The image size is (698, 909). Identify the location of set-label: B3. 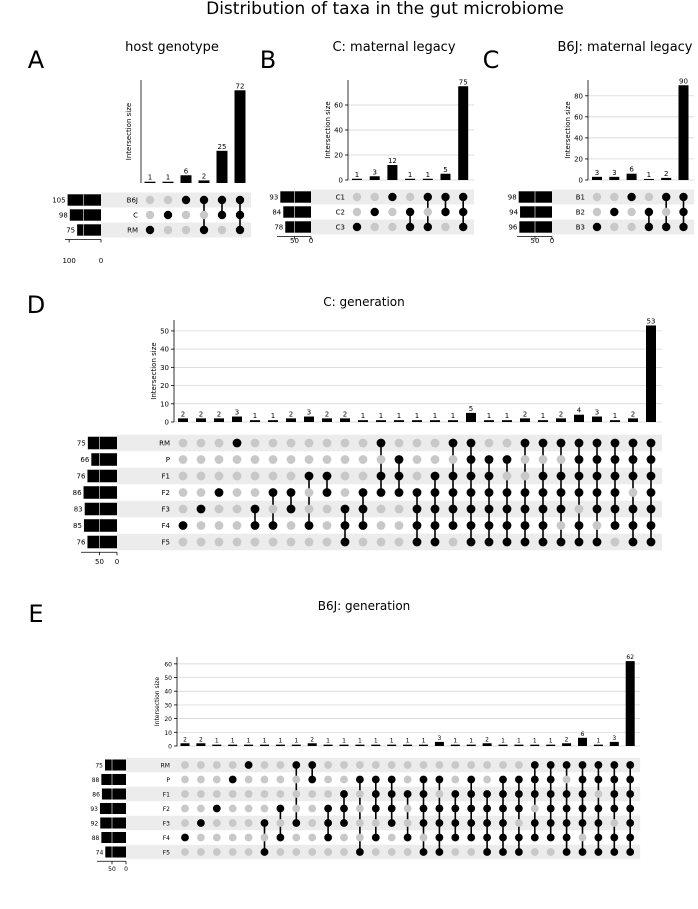
(580, 228).